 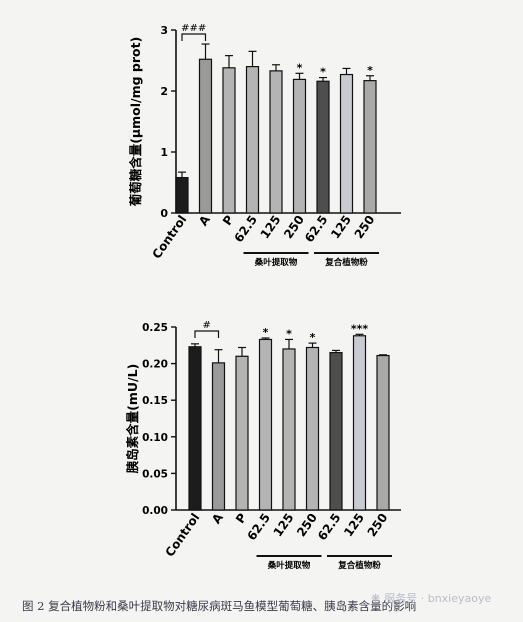 I want to click on wechat-icon: ❋, so click(x=376, y=598).